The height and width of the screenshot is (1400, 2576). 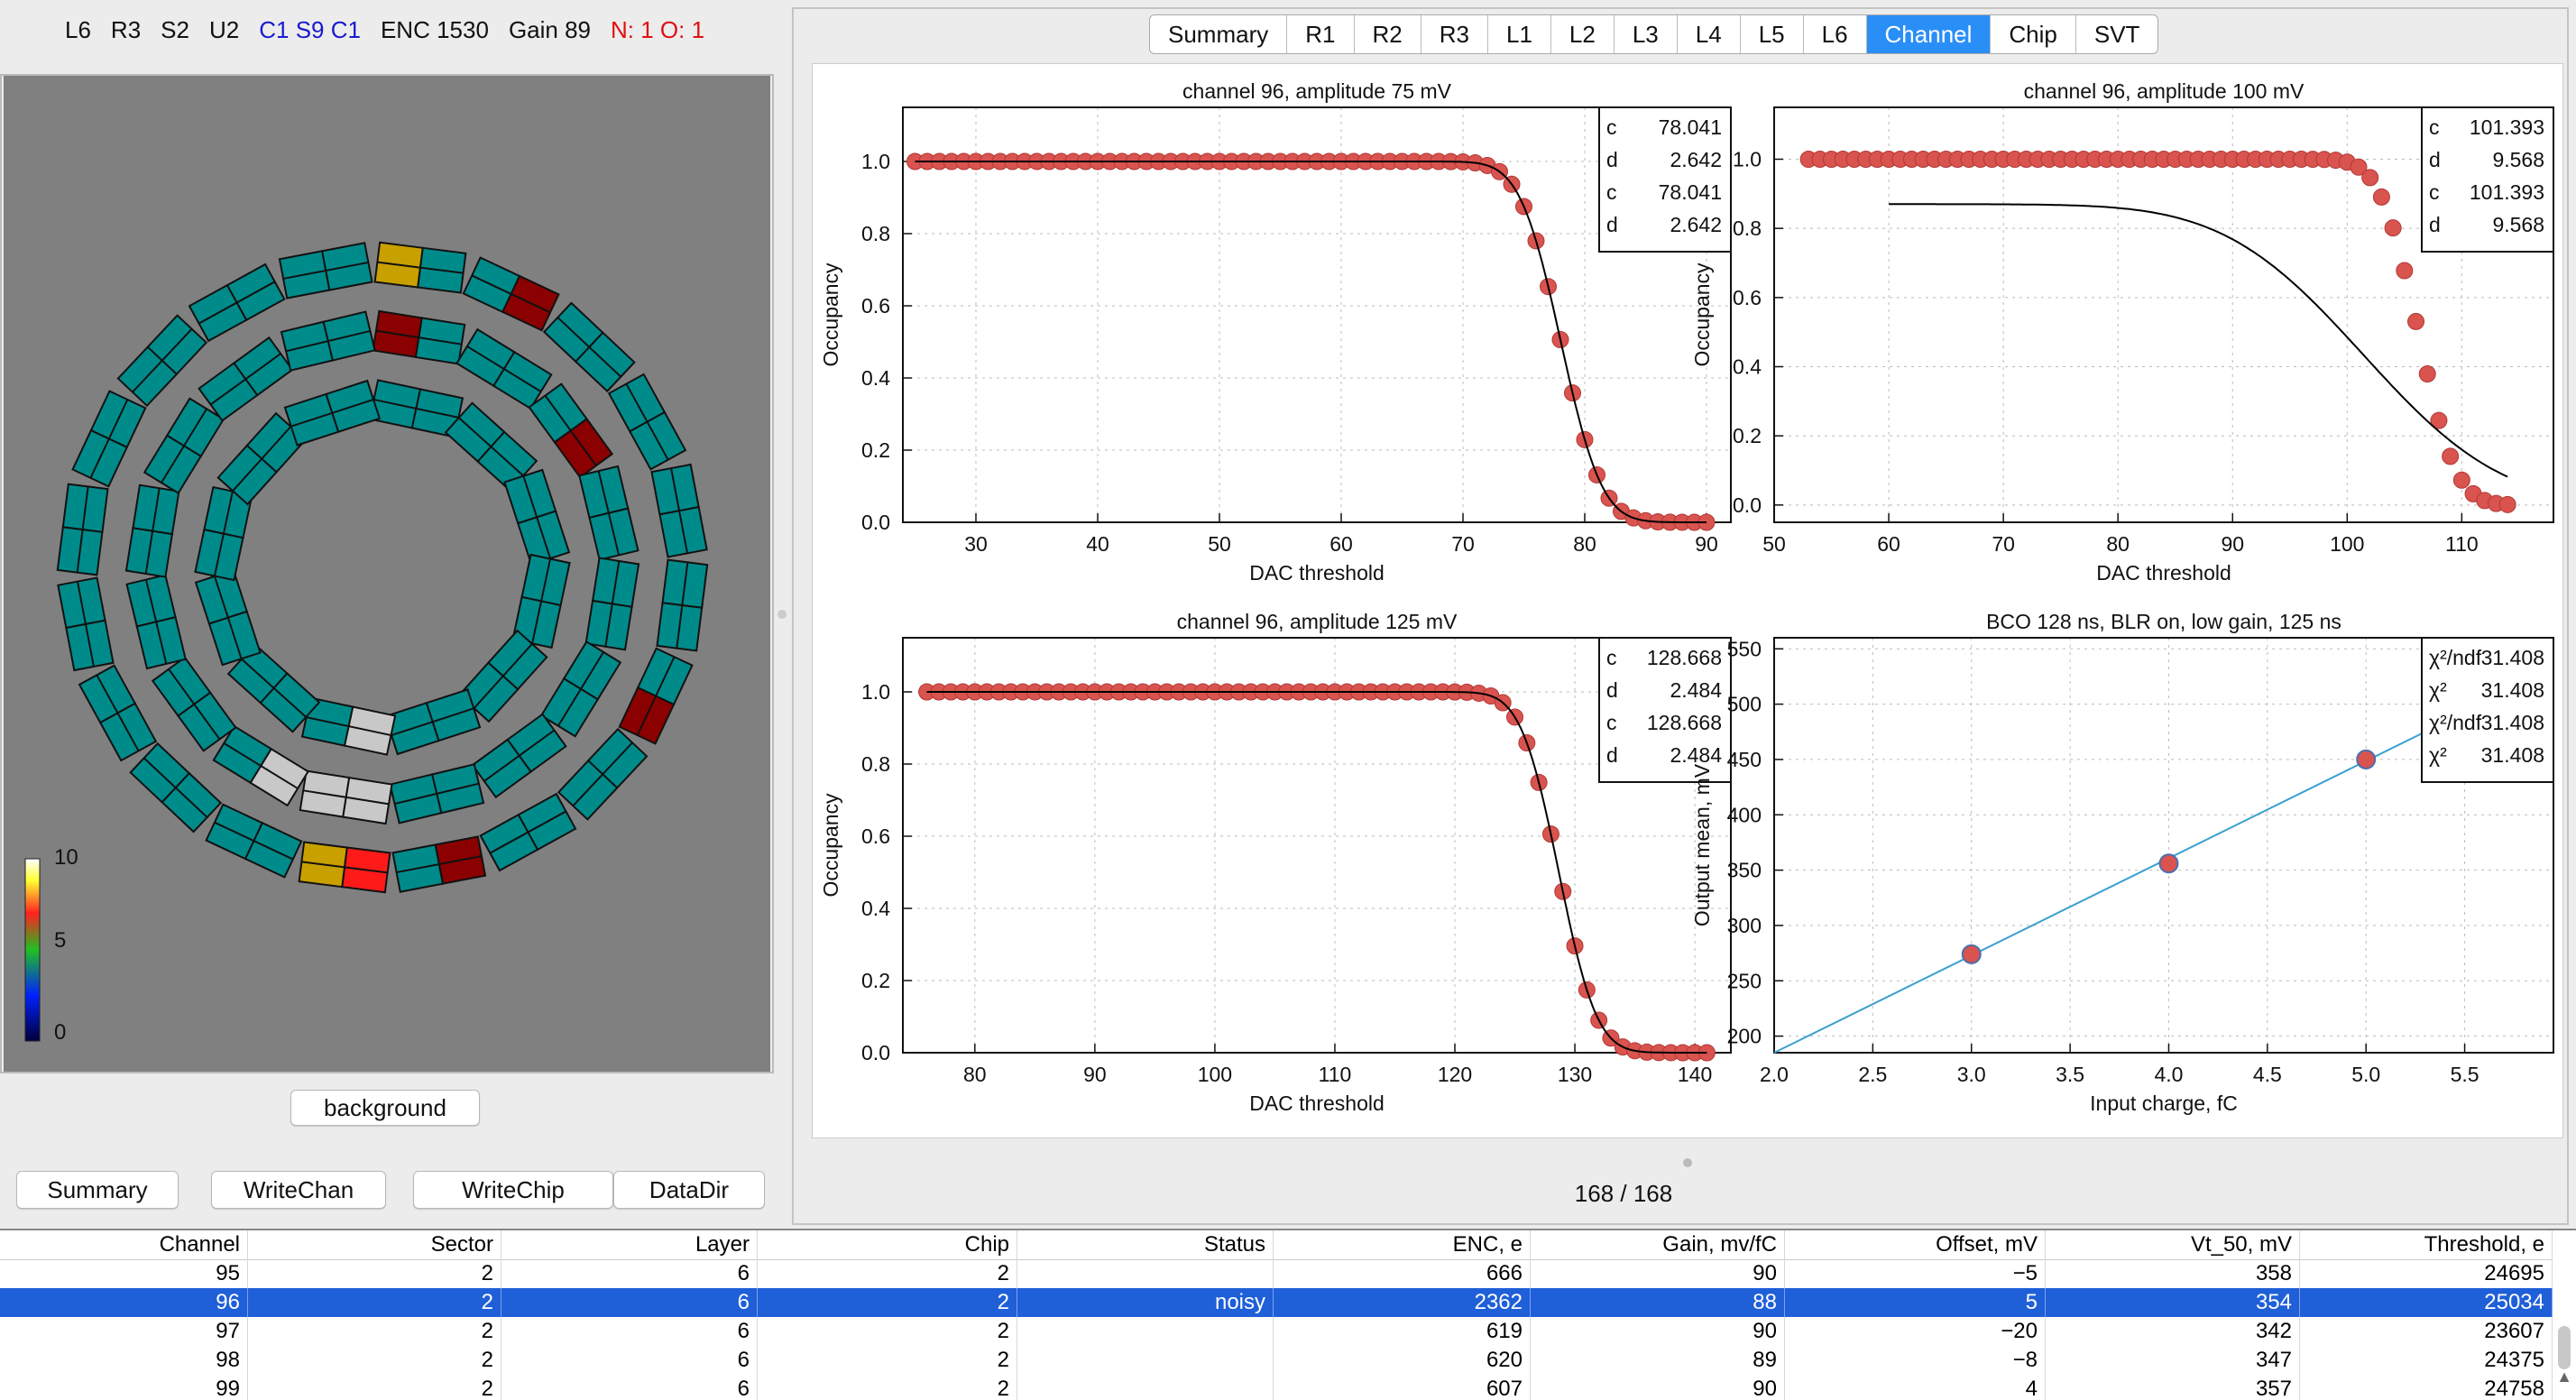 I want to click on splitter-handle-vertical, so click(x=782, y=614).